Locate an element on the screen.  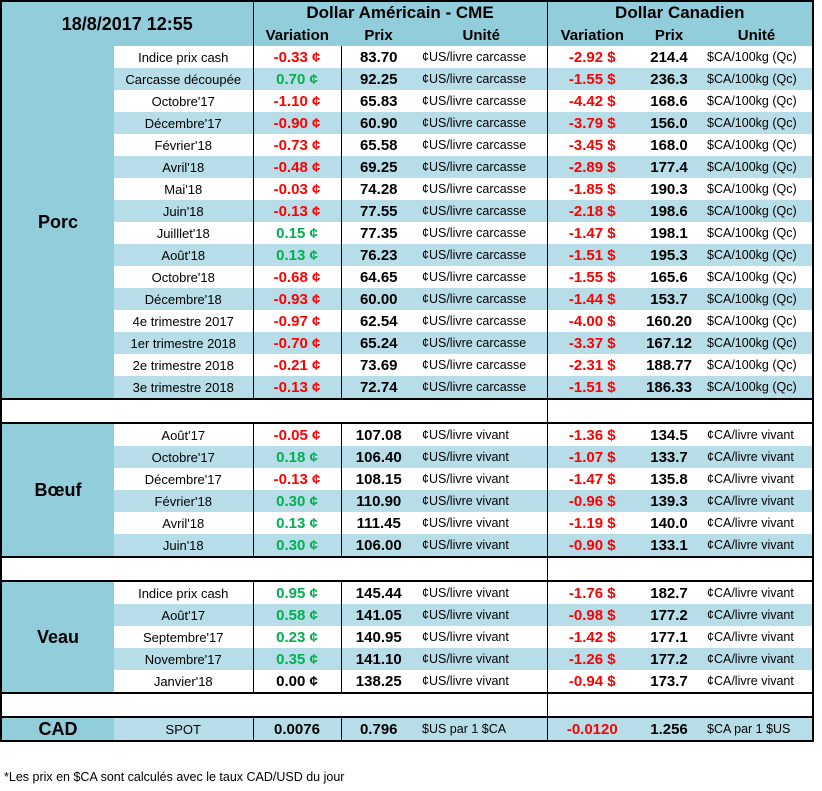
usd-unite-header: Unité is located at coordinates (482, 35).